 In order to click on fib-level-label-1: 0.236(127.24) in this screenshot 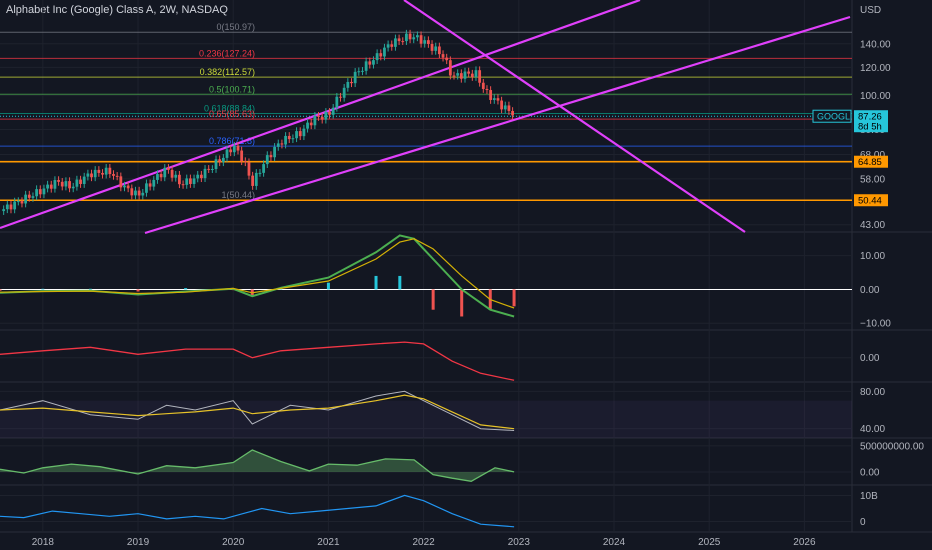, I will do `click(227, 53)`.